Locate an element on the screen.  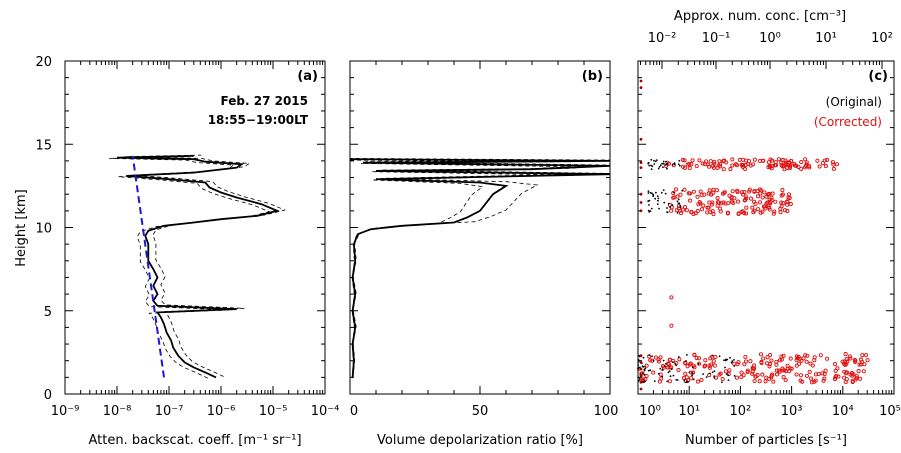
top-x-tick-label: 10² is located at coordinates (882, 38).